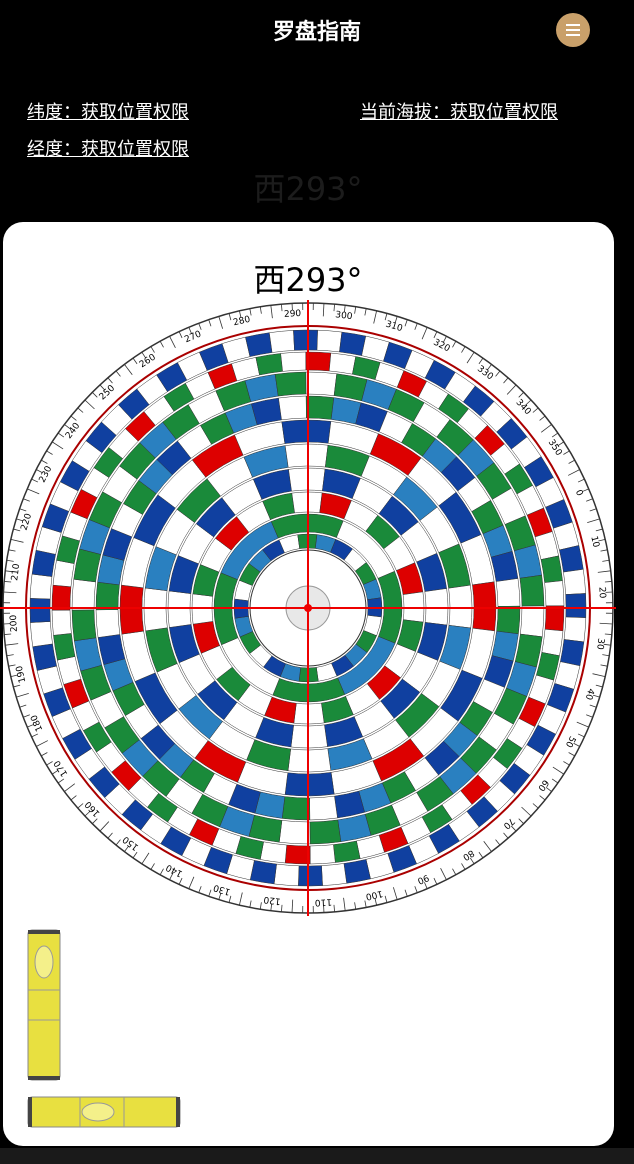 This screenshot has width=634, height=1164. What do you see at coordinates (308, 608) in the screenshot?
I see `center` at bounding box center [308, 608].